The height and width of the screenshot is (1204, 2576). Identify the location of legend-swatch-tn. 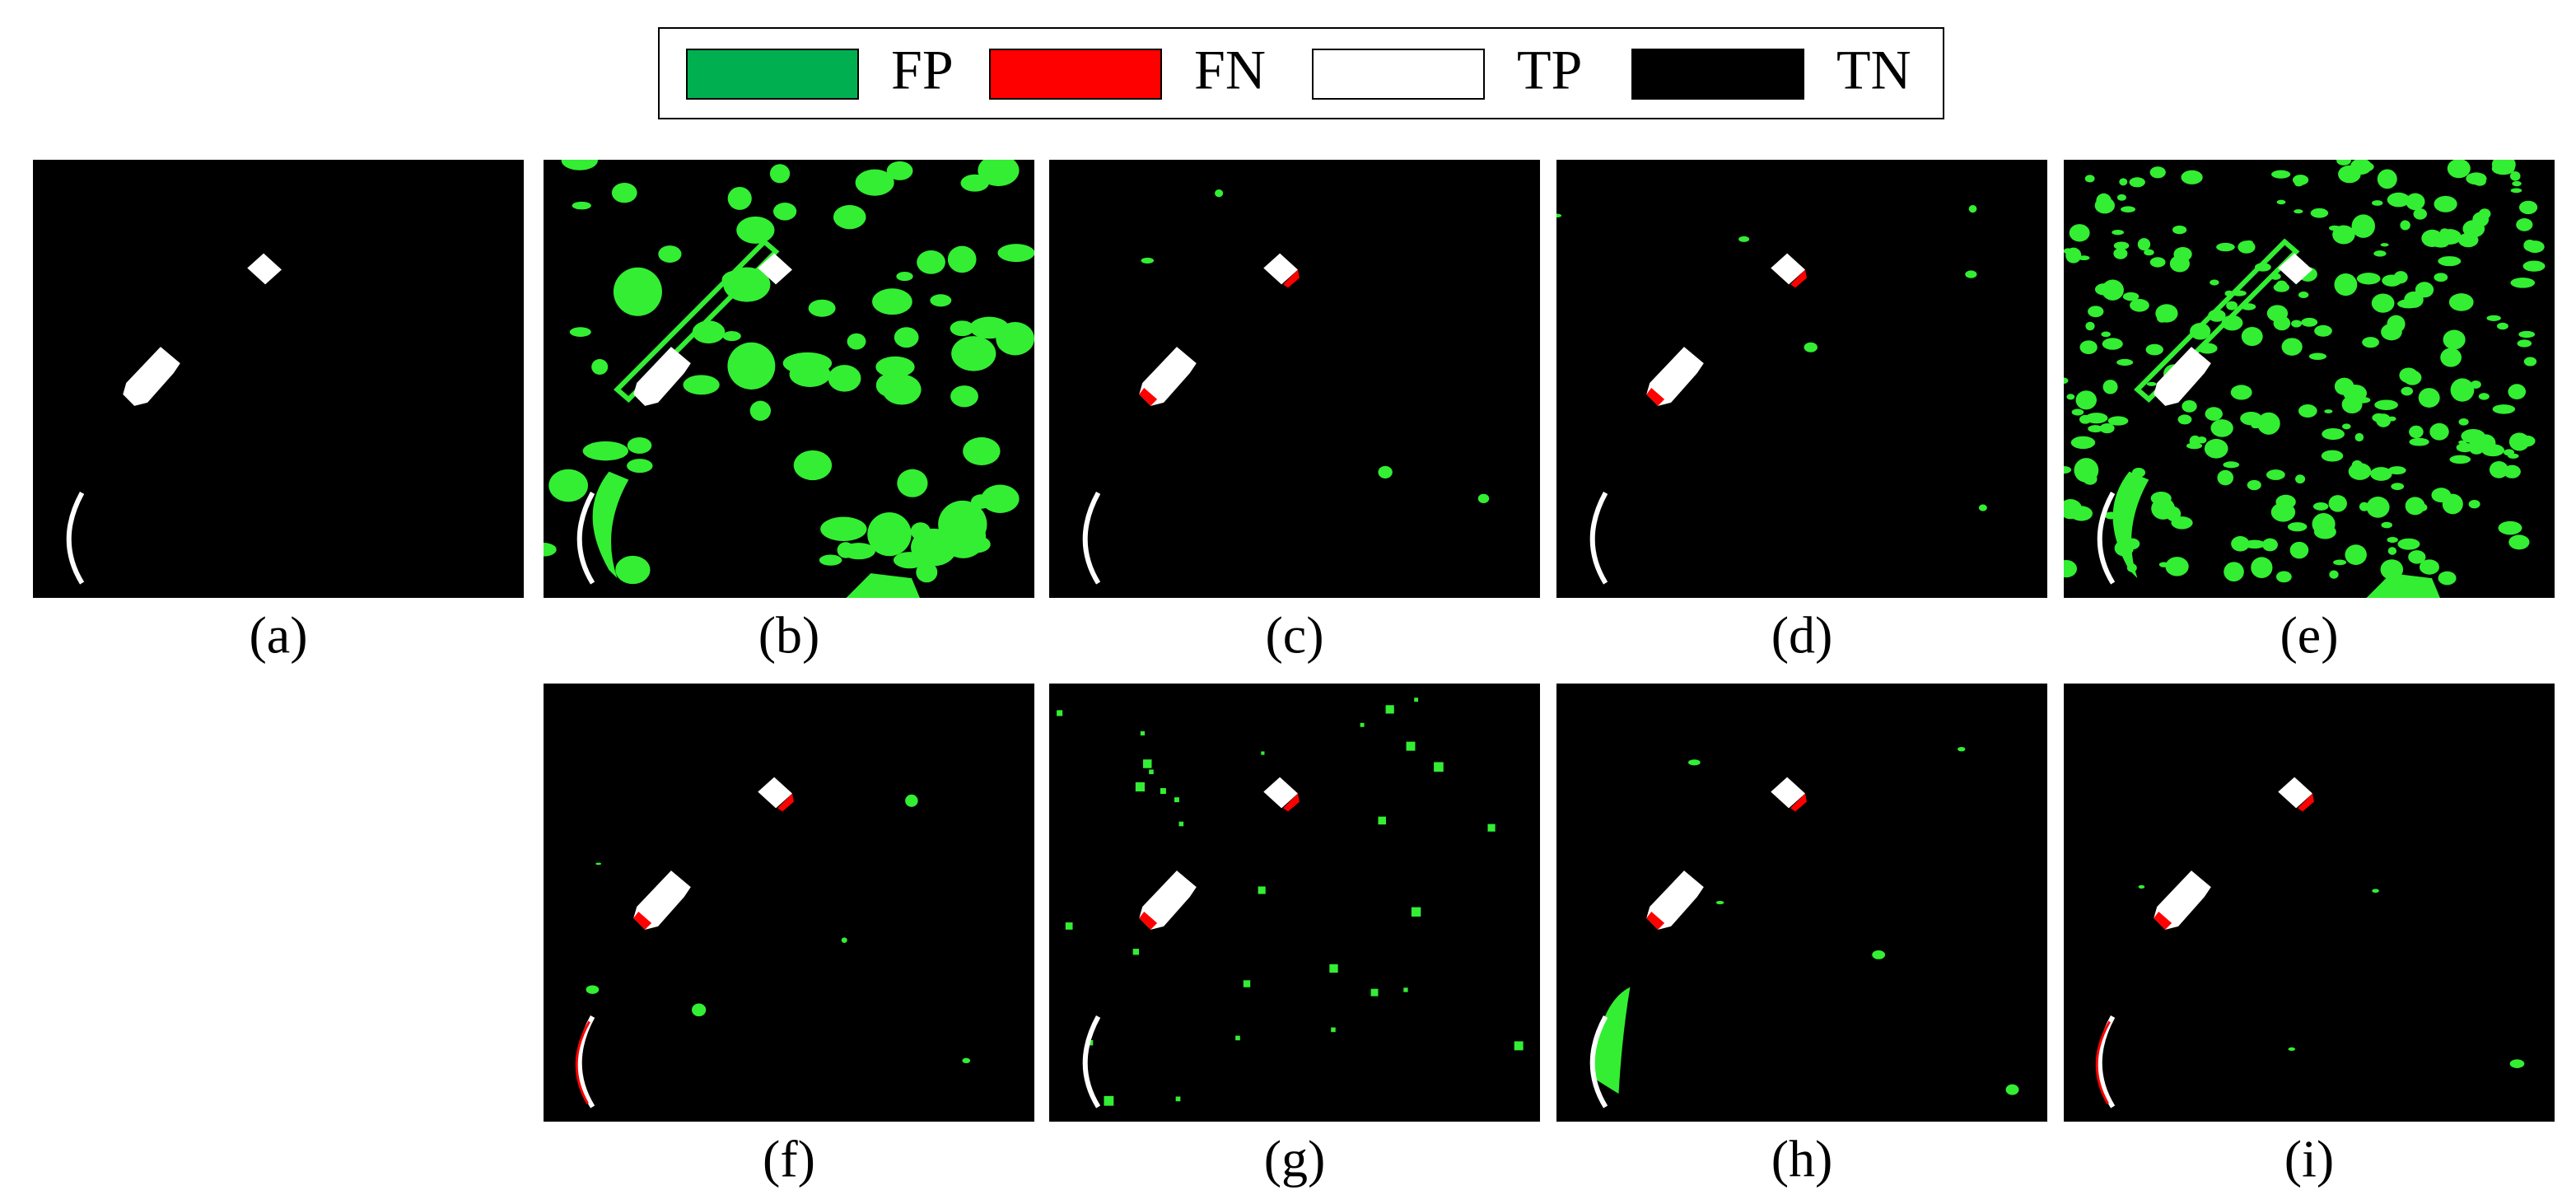
(1717, 74).